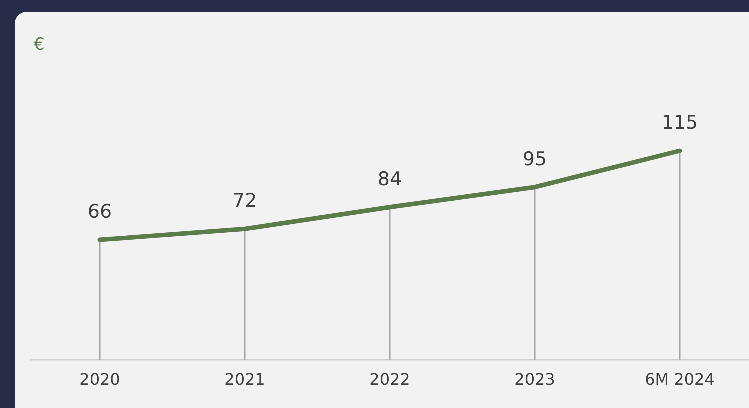 The image size is (749, 408). Describe the element at coordinates (680, 379) in the screenshot. I see `x-tick-label: 6M 2024` at that location.